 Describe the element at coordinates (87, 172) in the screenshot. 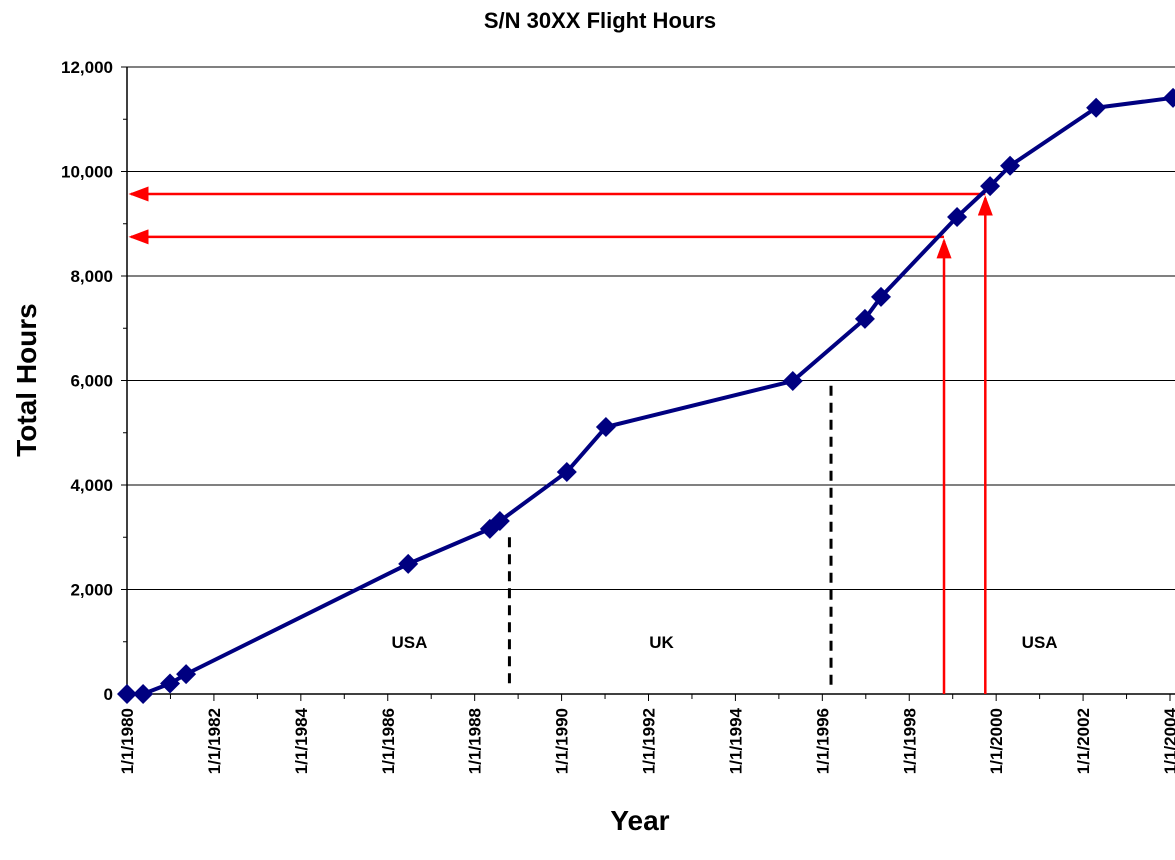

I see `y-tick-label: 10,000` at that location.